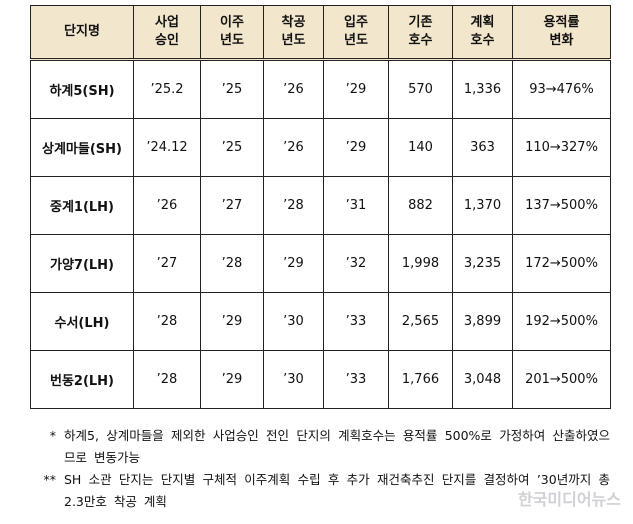 This screenshot has height=524, width=633. What do you see at coordinates (82, 89) in the screenshot?
I see `table-cell: 하계5(SH)` at bounding box center [82, 89].